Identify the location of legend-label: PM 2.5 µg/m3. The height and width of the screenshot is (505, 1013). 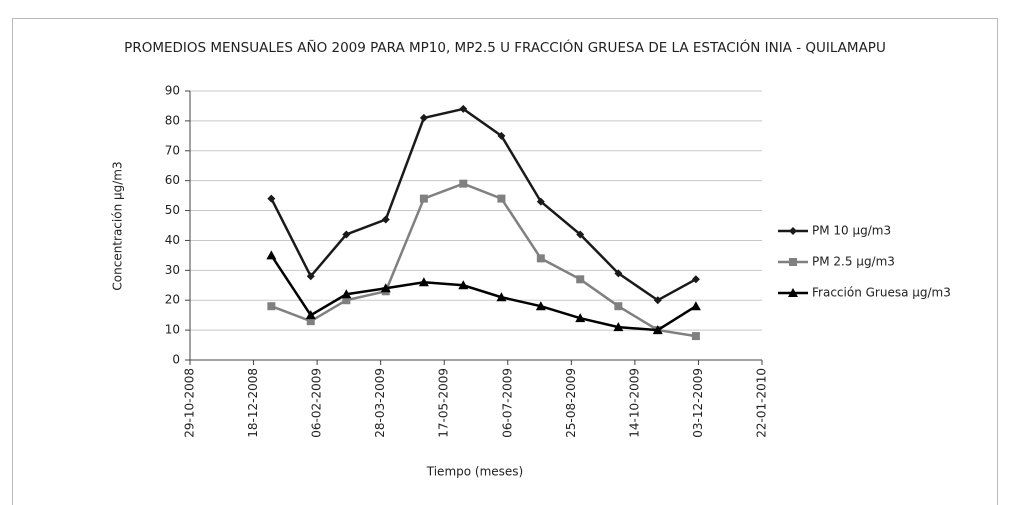
(853, 262).